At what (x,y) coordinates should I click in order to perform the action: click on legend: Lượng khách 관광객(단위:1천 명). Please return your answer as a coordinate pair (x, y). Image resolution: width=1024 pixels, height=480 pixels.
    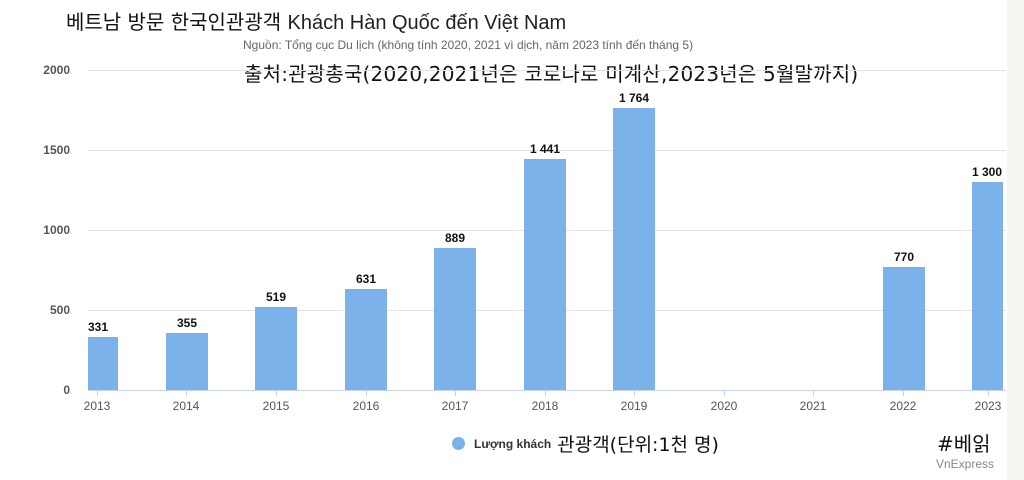
    Looking at the image, I should click on (585, 443).